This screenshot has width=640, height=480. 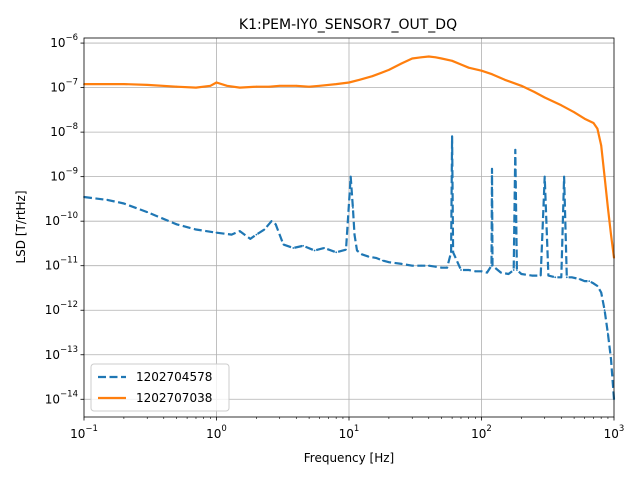 I want to click on y-tick-label: 10⁻⁷, so click(x=64, y=86).